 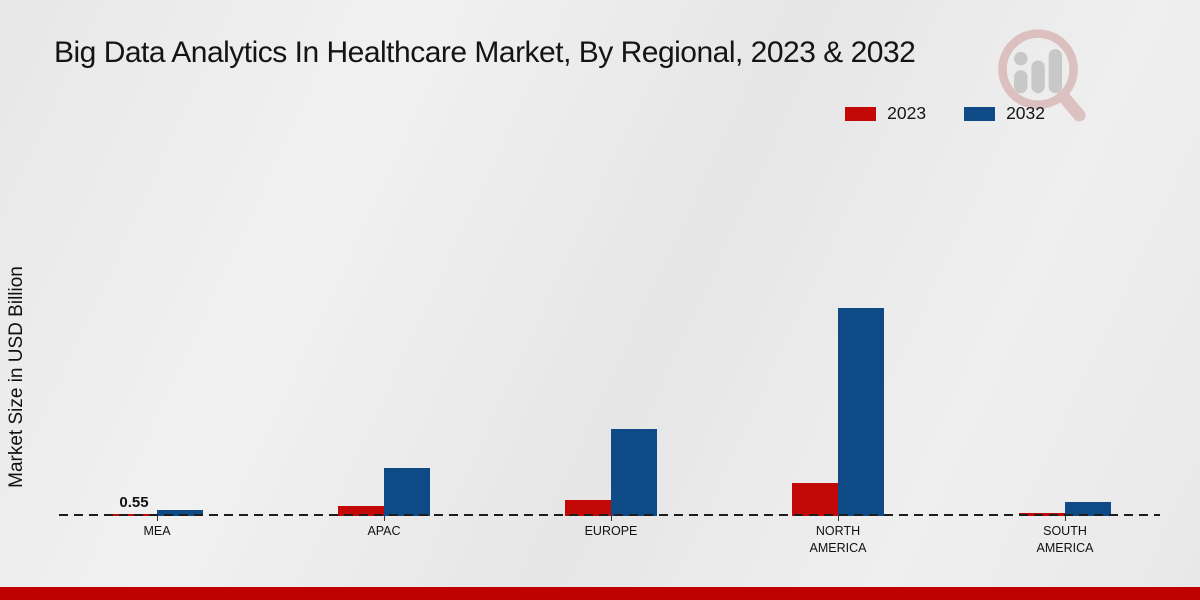 What do you see at coordinates (1065, 539) in the screenshot?
I see `category-label-south-america: SOUTH AMERICA` at bounding box center [1065, 539].